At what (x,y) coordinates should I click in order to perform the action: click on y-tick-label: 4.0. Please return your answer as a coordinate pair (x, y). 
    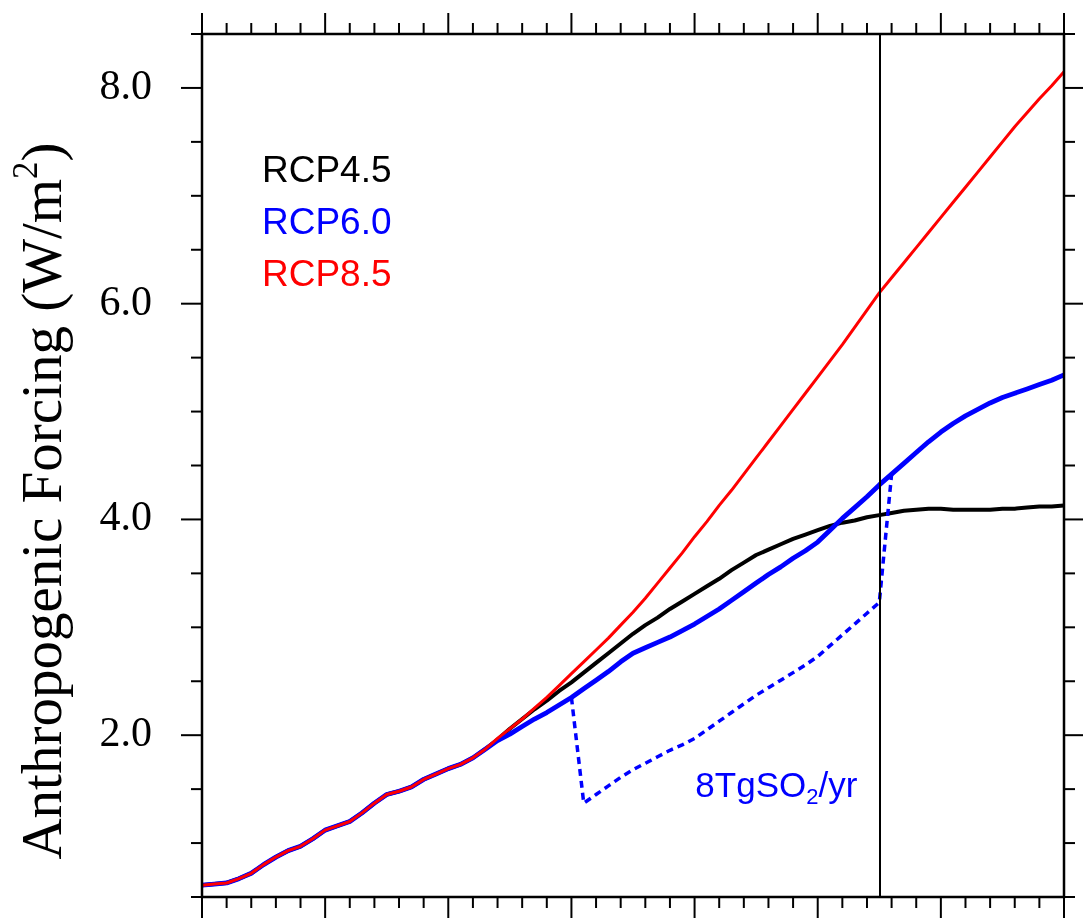
    Looking at the image, I should click on (125, 516).